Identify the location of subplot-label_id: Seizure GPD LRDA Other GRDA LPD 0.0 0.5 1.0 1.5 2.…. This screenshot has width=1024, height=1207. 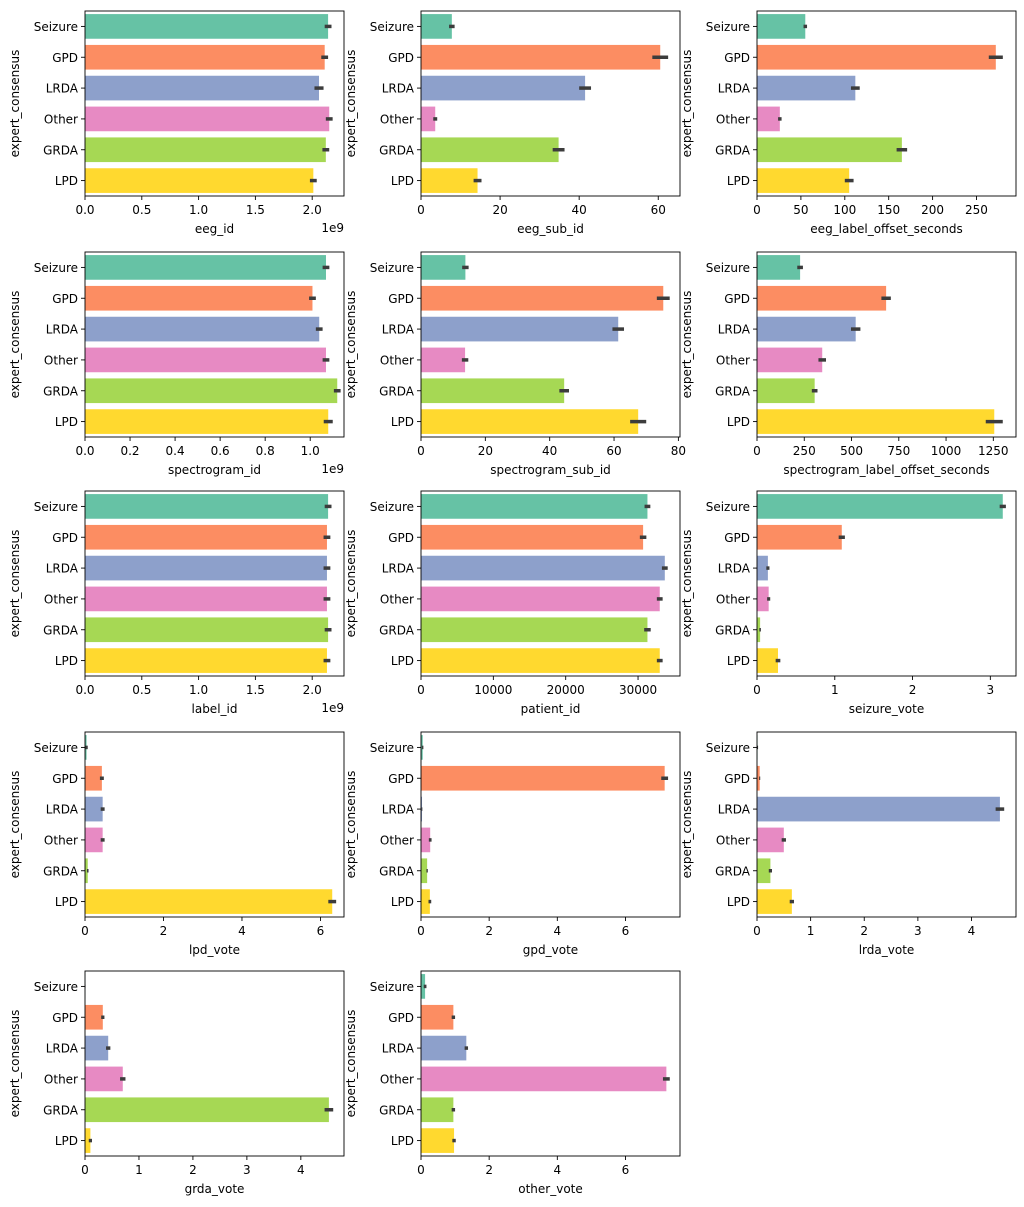
(176, 603).